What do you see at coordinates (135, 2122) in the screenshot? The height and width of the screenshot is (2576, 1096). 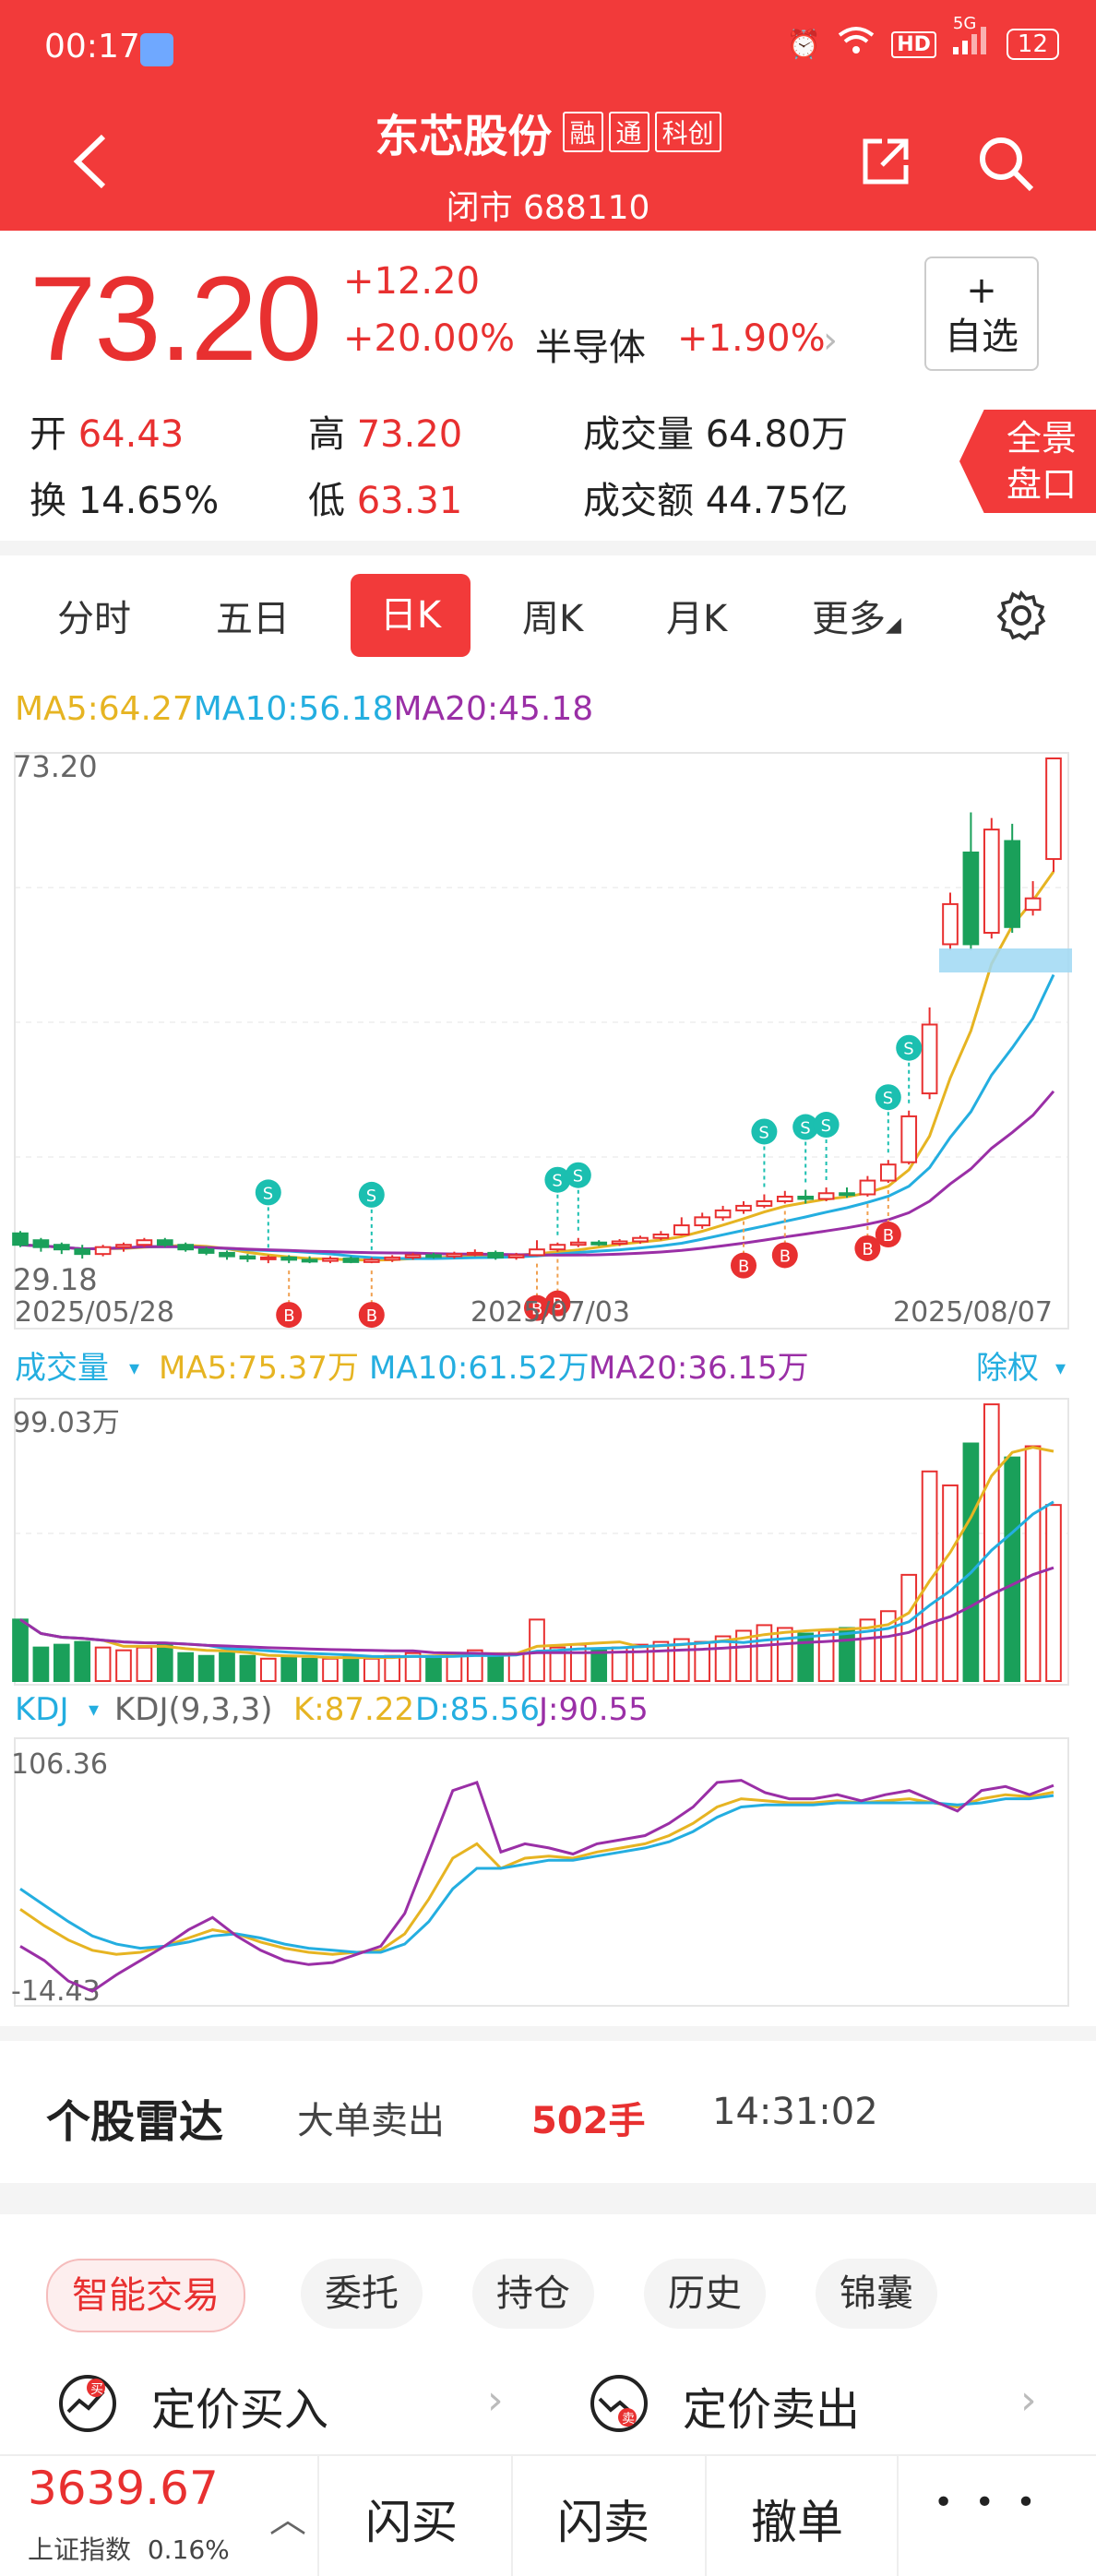 I see `radar-title: 个股雷达` at bounding box center [135, 2122].